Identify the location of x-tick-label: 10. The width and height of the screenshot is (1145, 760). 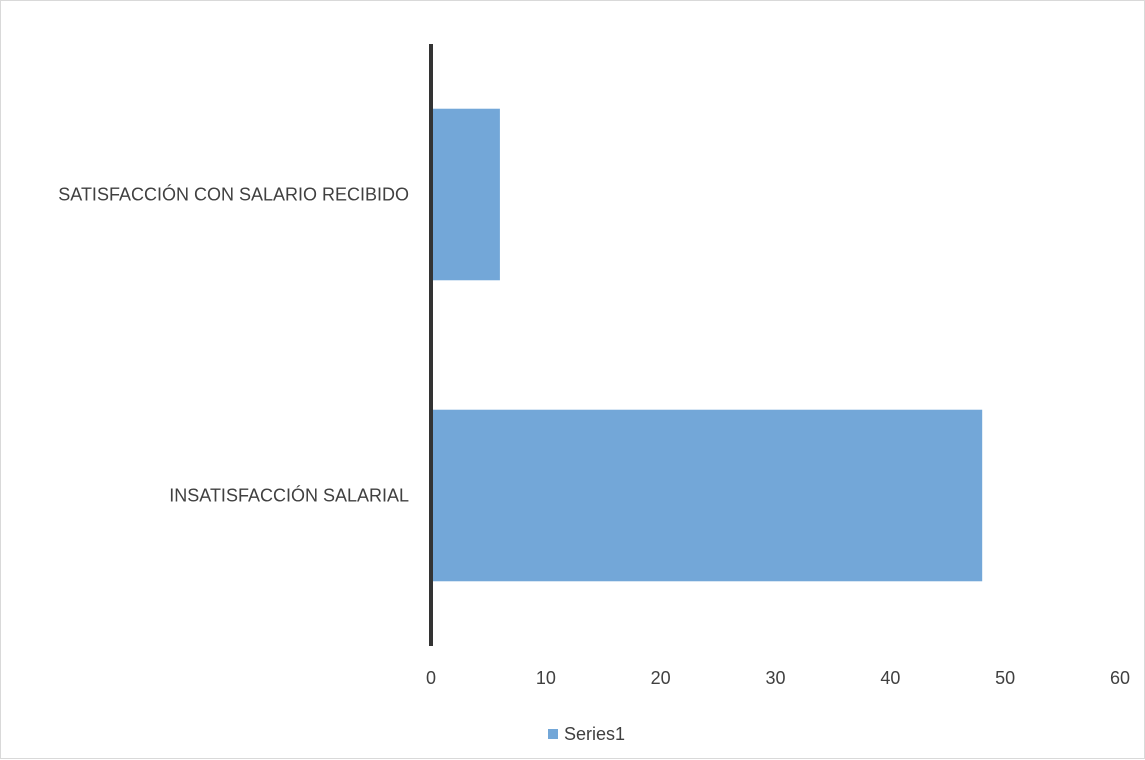
(546, 678).